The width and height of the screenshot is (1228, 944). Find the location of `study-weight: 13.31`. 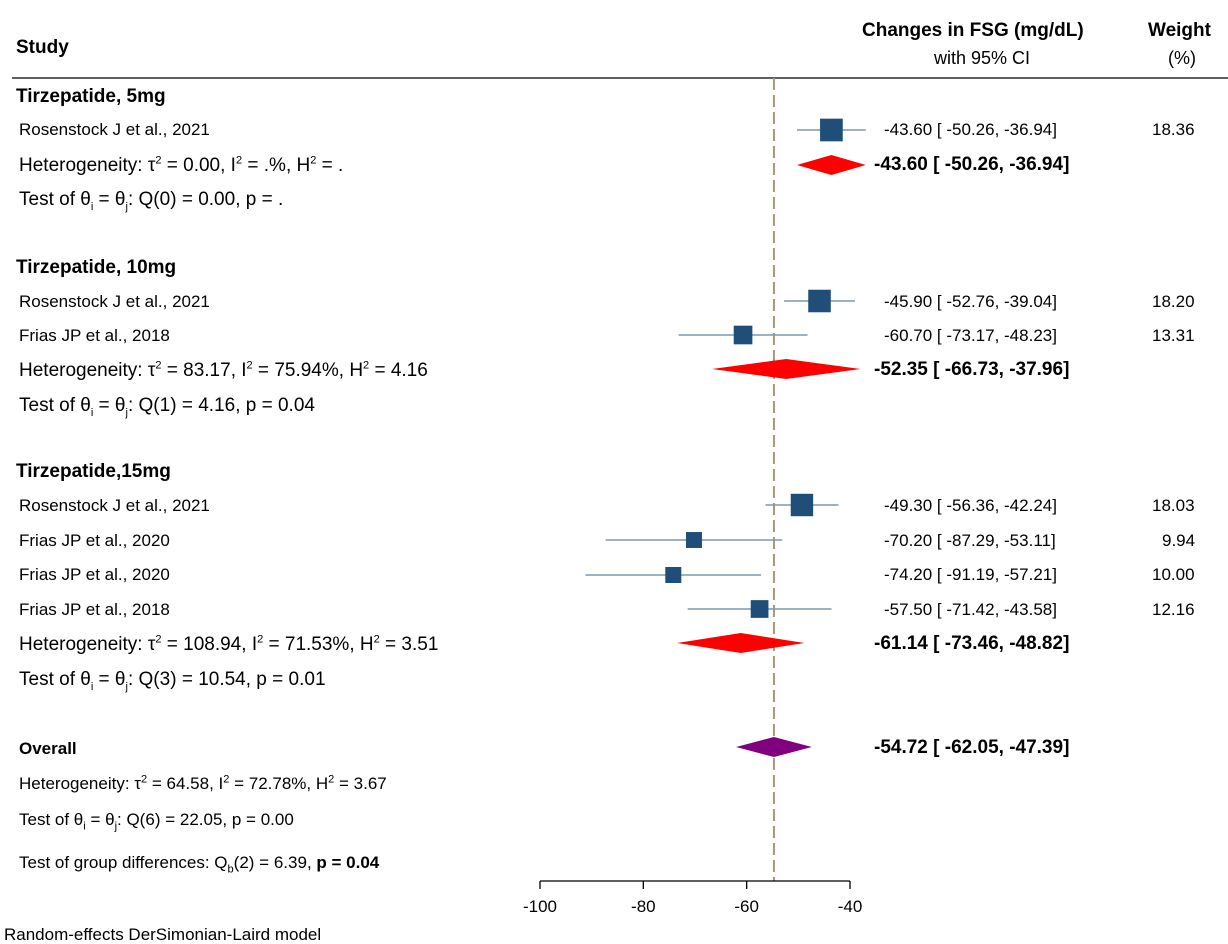

study-weight: 13.31 is located at coordinates (1173, 335).